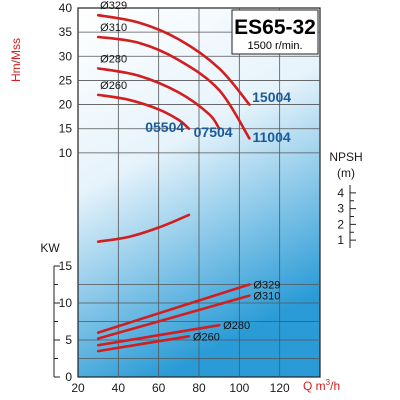  I want to click on model-label: 11004, so click(272, 137).